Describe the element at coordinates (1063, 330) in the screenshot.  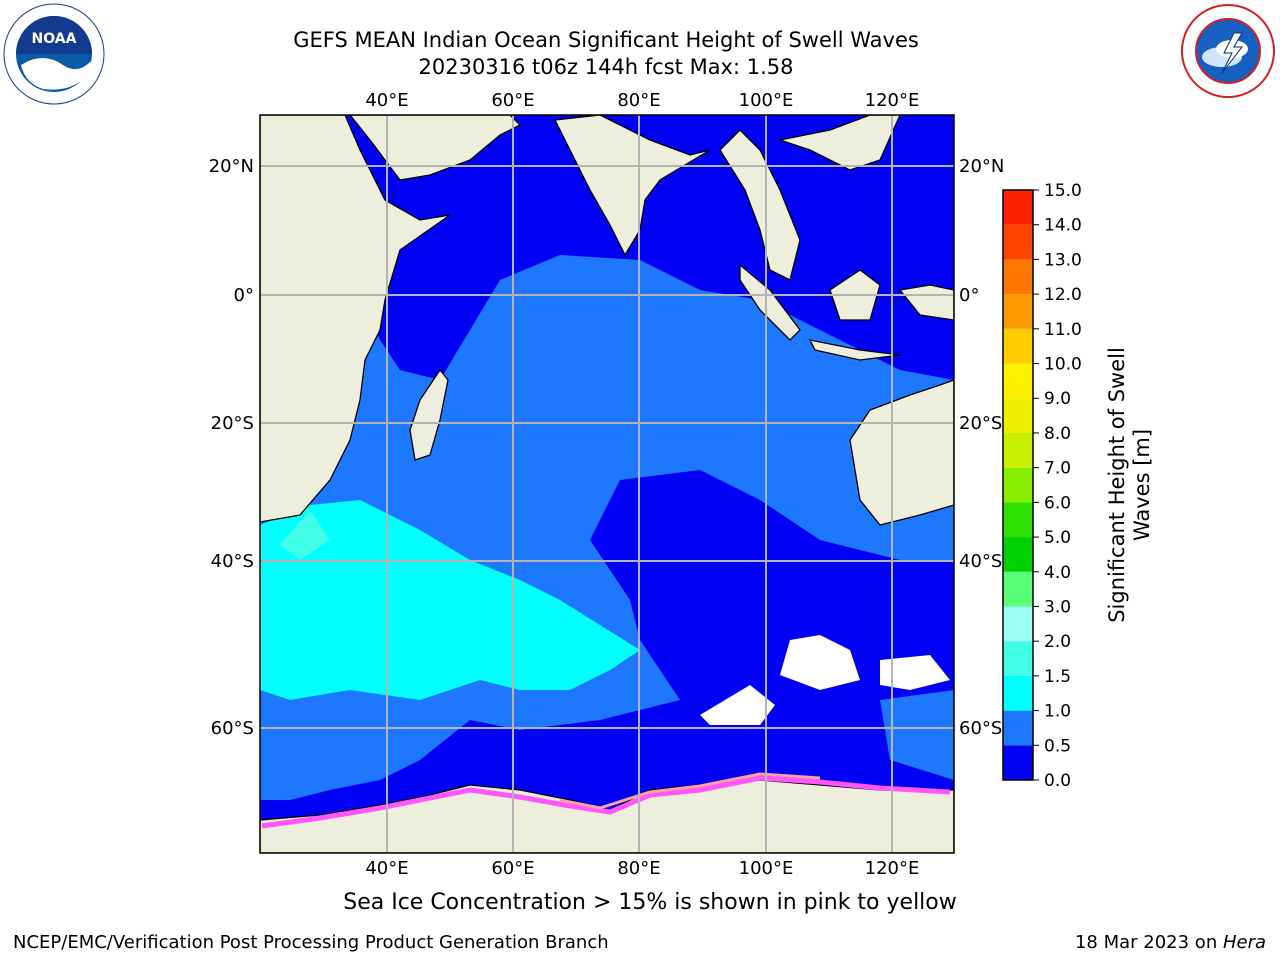
I see `colorbar-tick-label: 11.0` at that location.